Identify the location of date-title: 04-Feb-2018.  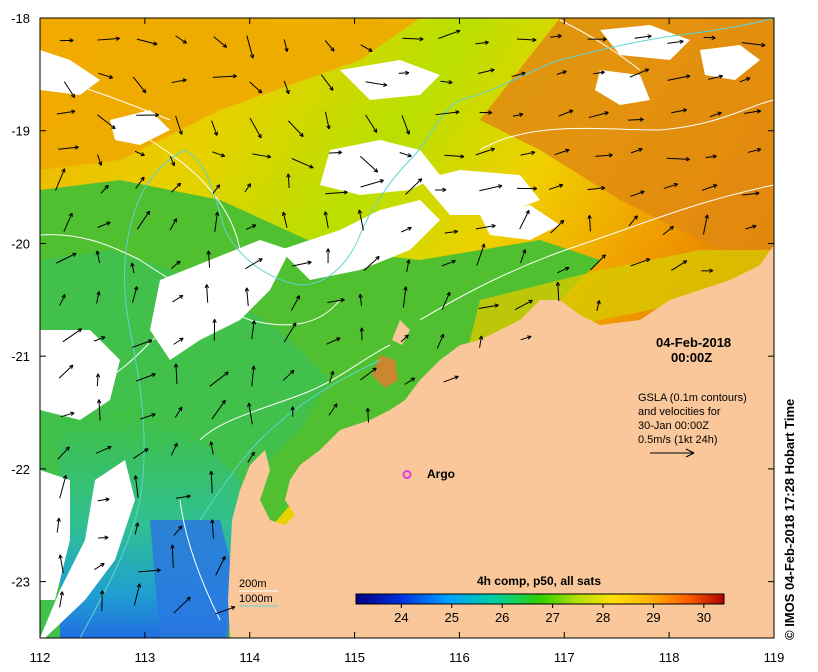
(693, 342).